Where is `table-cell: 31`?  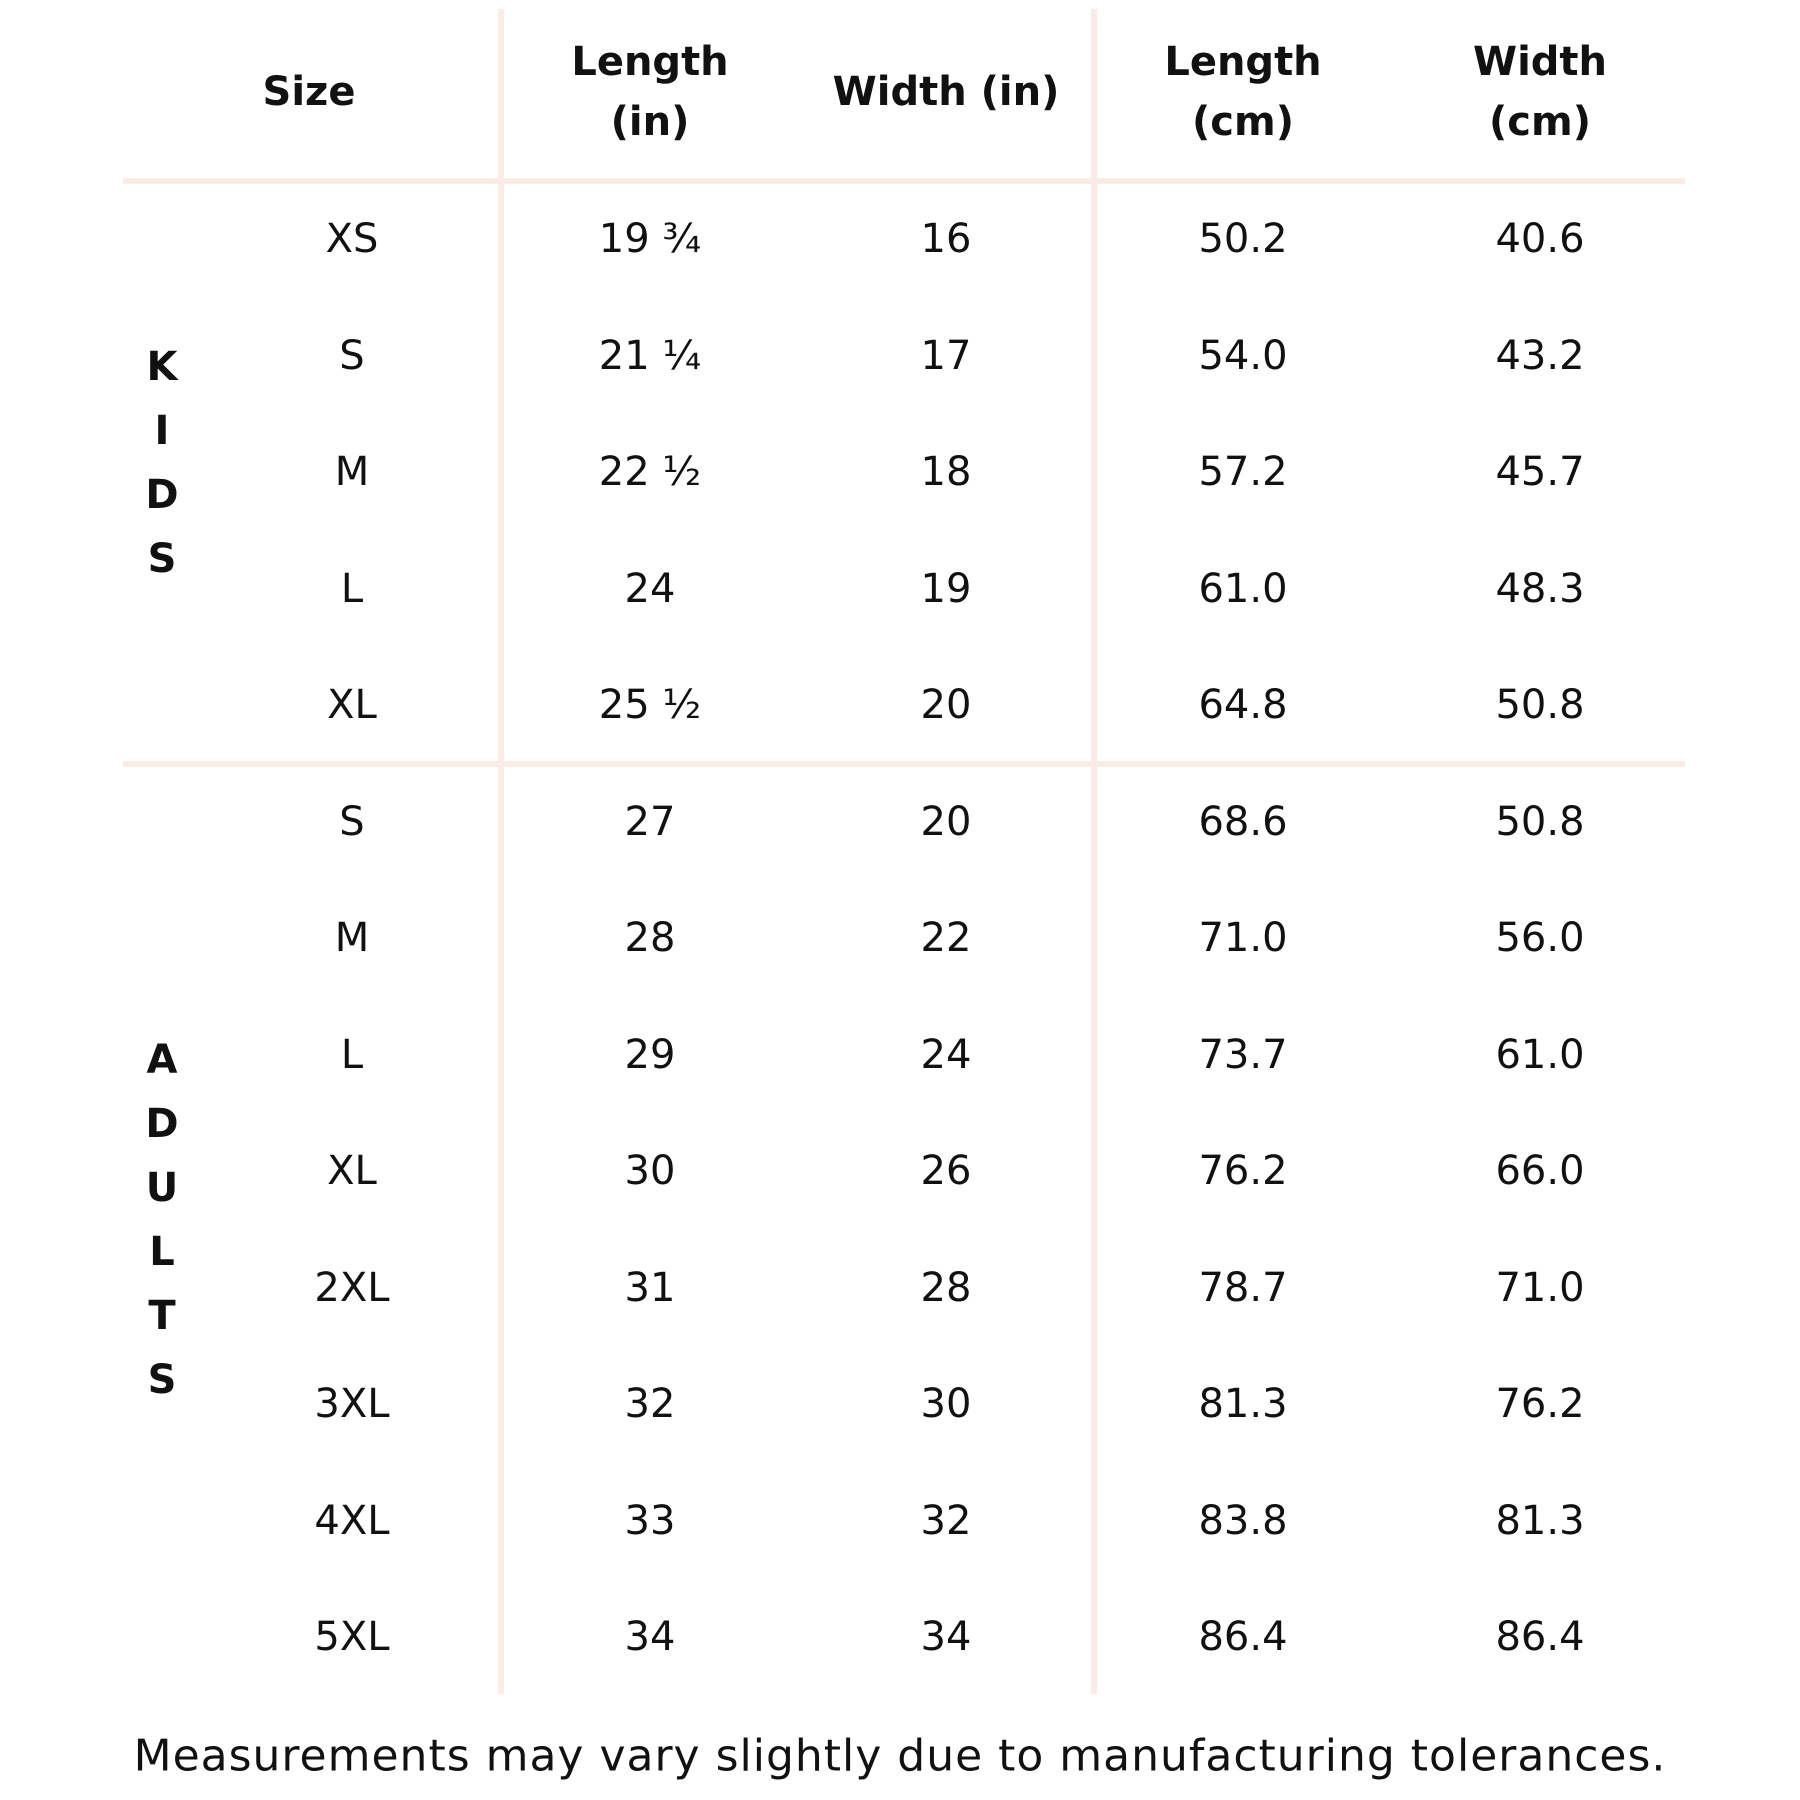 table-cell: 31 is located at coordinates (650, 1287).